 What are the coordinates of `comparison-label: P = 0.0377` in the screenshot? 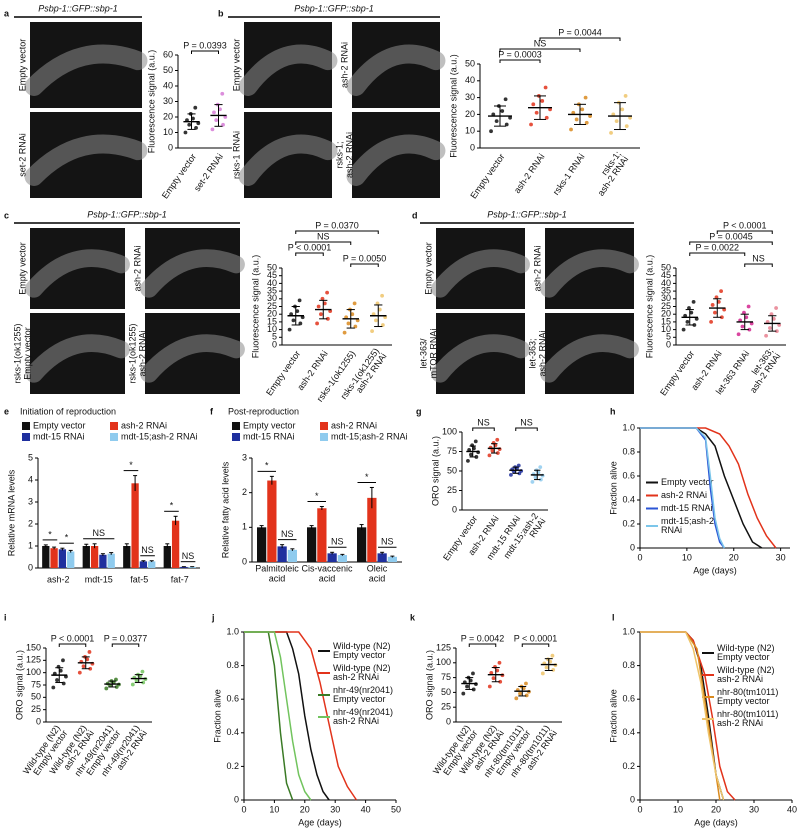 It's located at (126, 638).